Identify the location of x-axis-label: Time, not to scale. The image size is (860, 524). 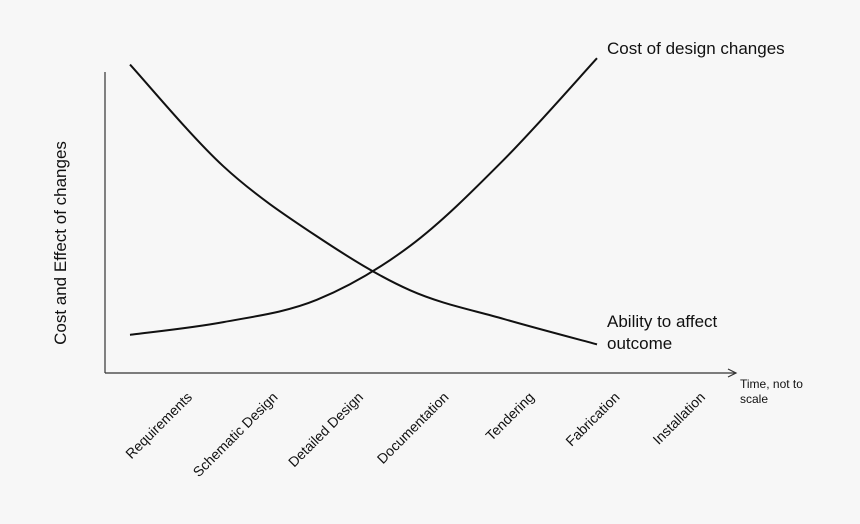
(771, 391).